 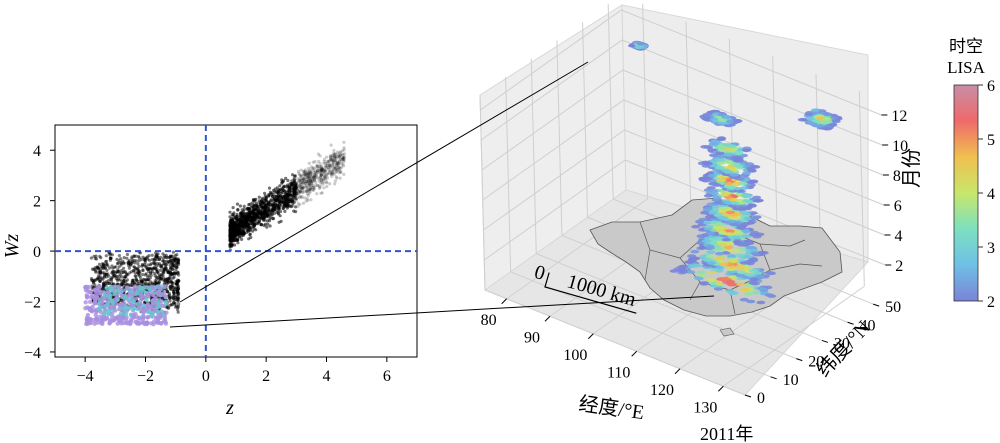 I want to click on colorbar-tick-label: 4, so click(x=991, y=194).